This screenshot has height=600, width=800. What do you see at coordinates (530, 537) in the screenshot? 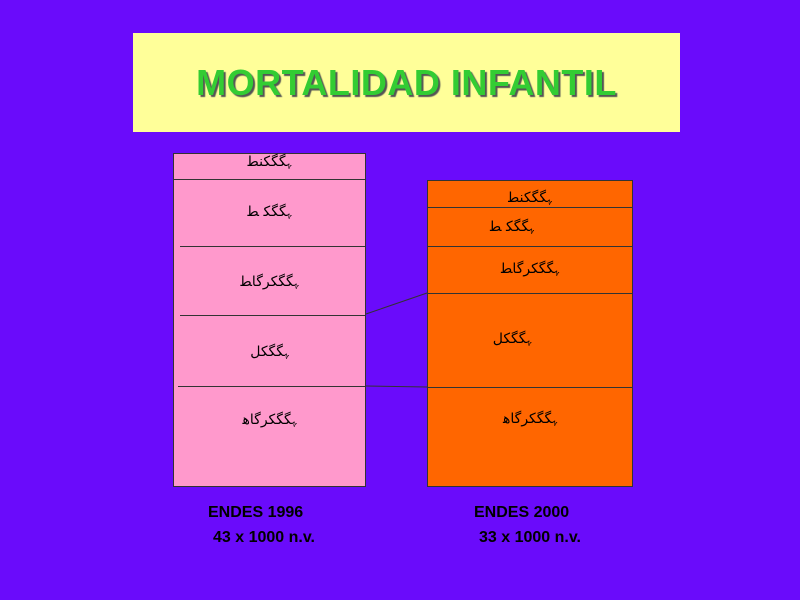
I see `caption-rate-2000: 33 x 1000 n.v.` at bounding box center [530, 537].